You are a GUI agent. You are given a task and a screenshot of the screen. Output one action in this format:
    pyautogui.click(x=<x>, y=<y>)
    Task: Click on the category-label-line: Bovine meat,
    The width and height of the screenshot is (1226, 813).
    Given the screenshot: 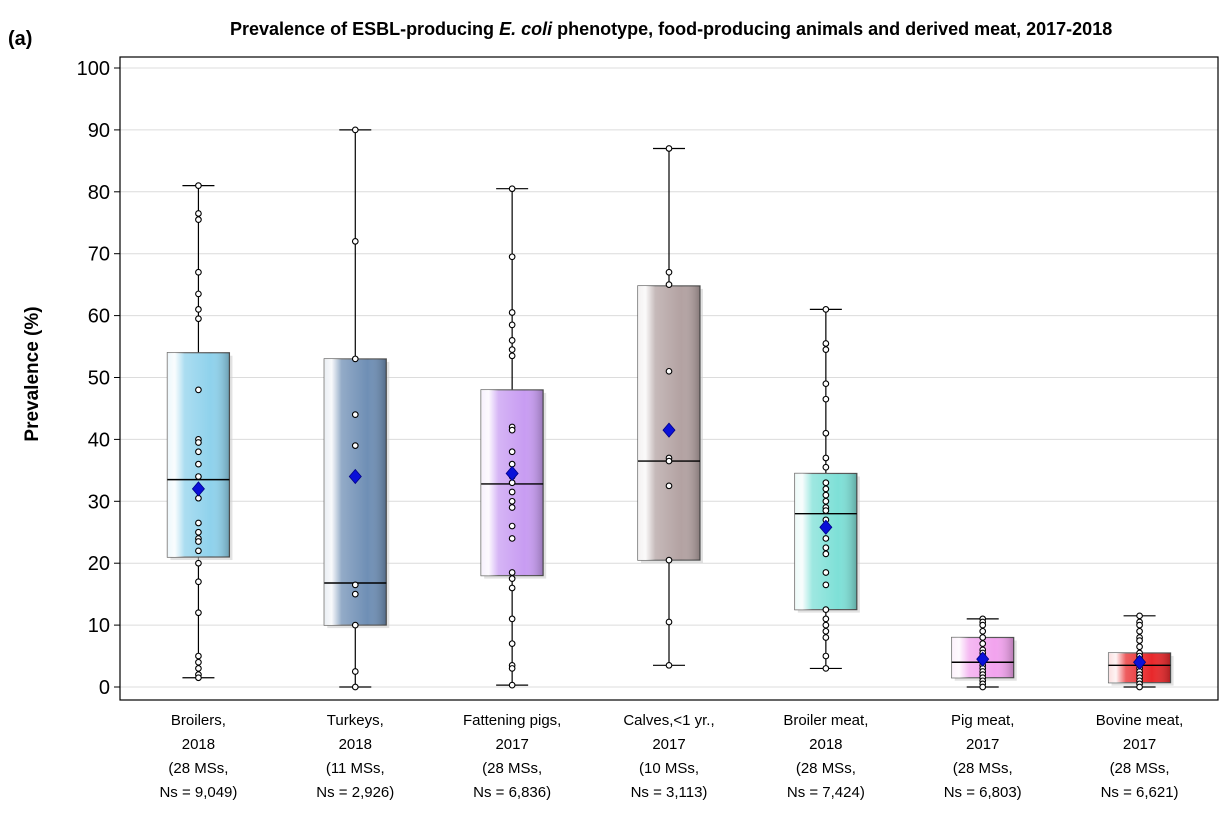 What is the action you would take?
    pyautogui.click(x=1140, y=720)
    